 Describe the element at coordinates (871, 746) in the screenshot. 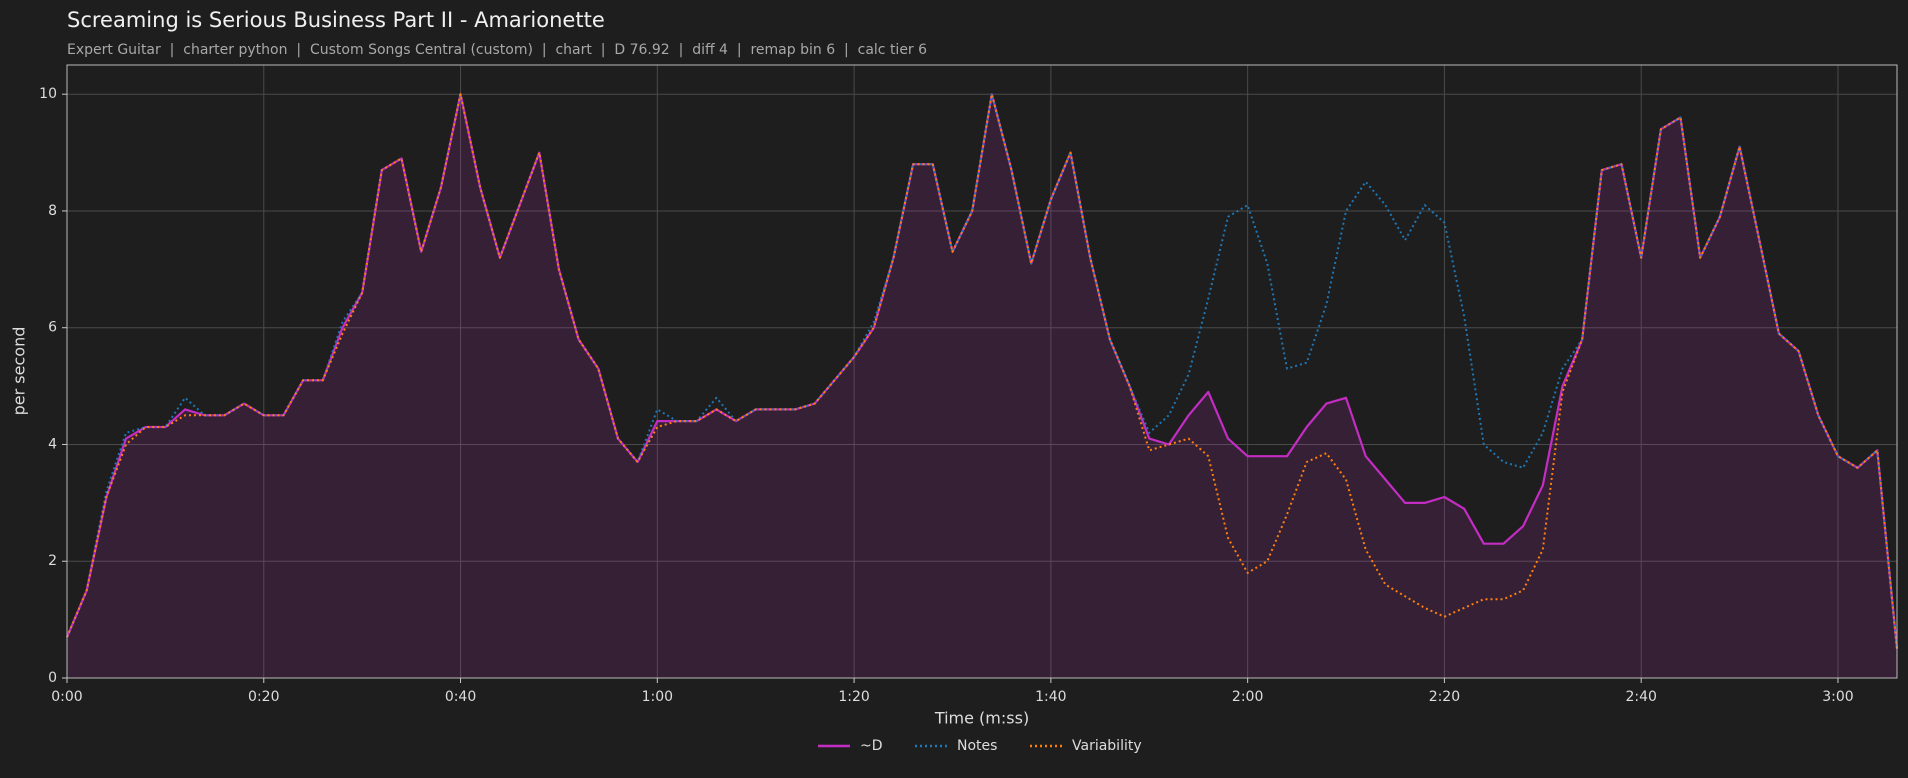

I see `legend-label: ~D` at that location.